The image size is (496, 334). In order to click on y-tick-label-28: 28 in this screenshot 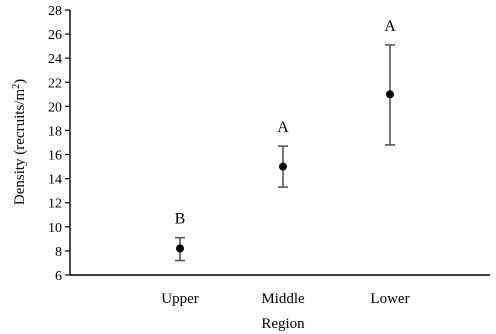, I will do `click(55, 11)`.